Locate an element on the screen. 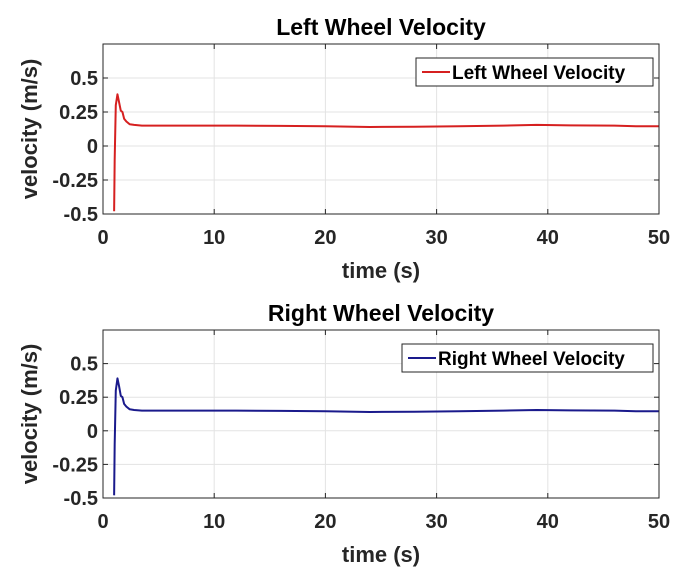 The image size is (681, 578). legend: Left Wheel Velocity is located at coordinates (534, 72).